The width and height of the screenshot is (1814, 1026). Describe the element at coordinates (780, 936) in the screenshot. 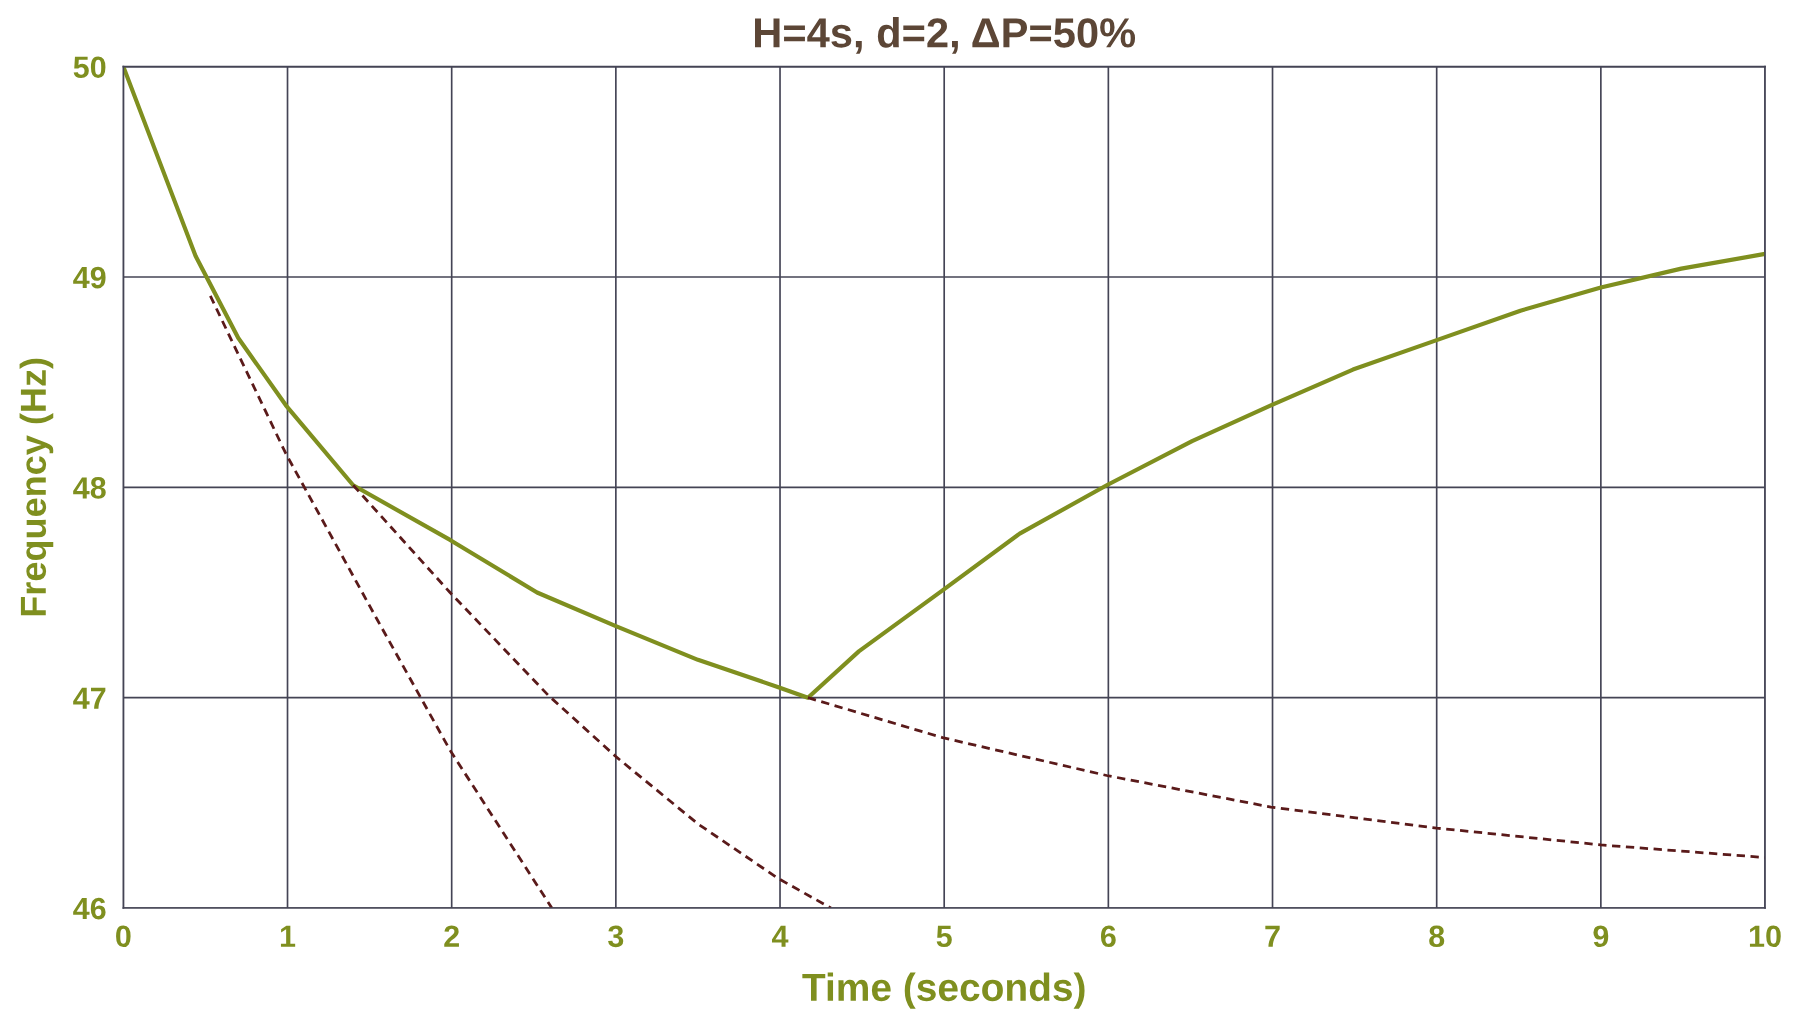

I see `x-tick-label: 4` at that location.